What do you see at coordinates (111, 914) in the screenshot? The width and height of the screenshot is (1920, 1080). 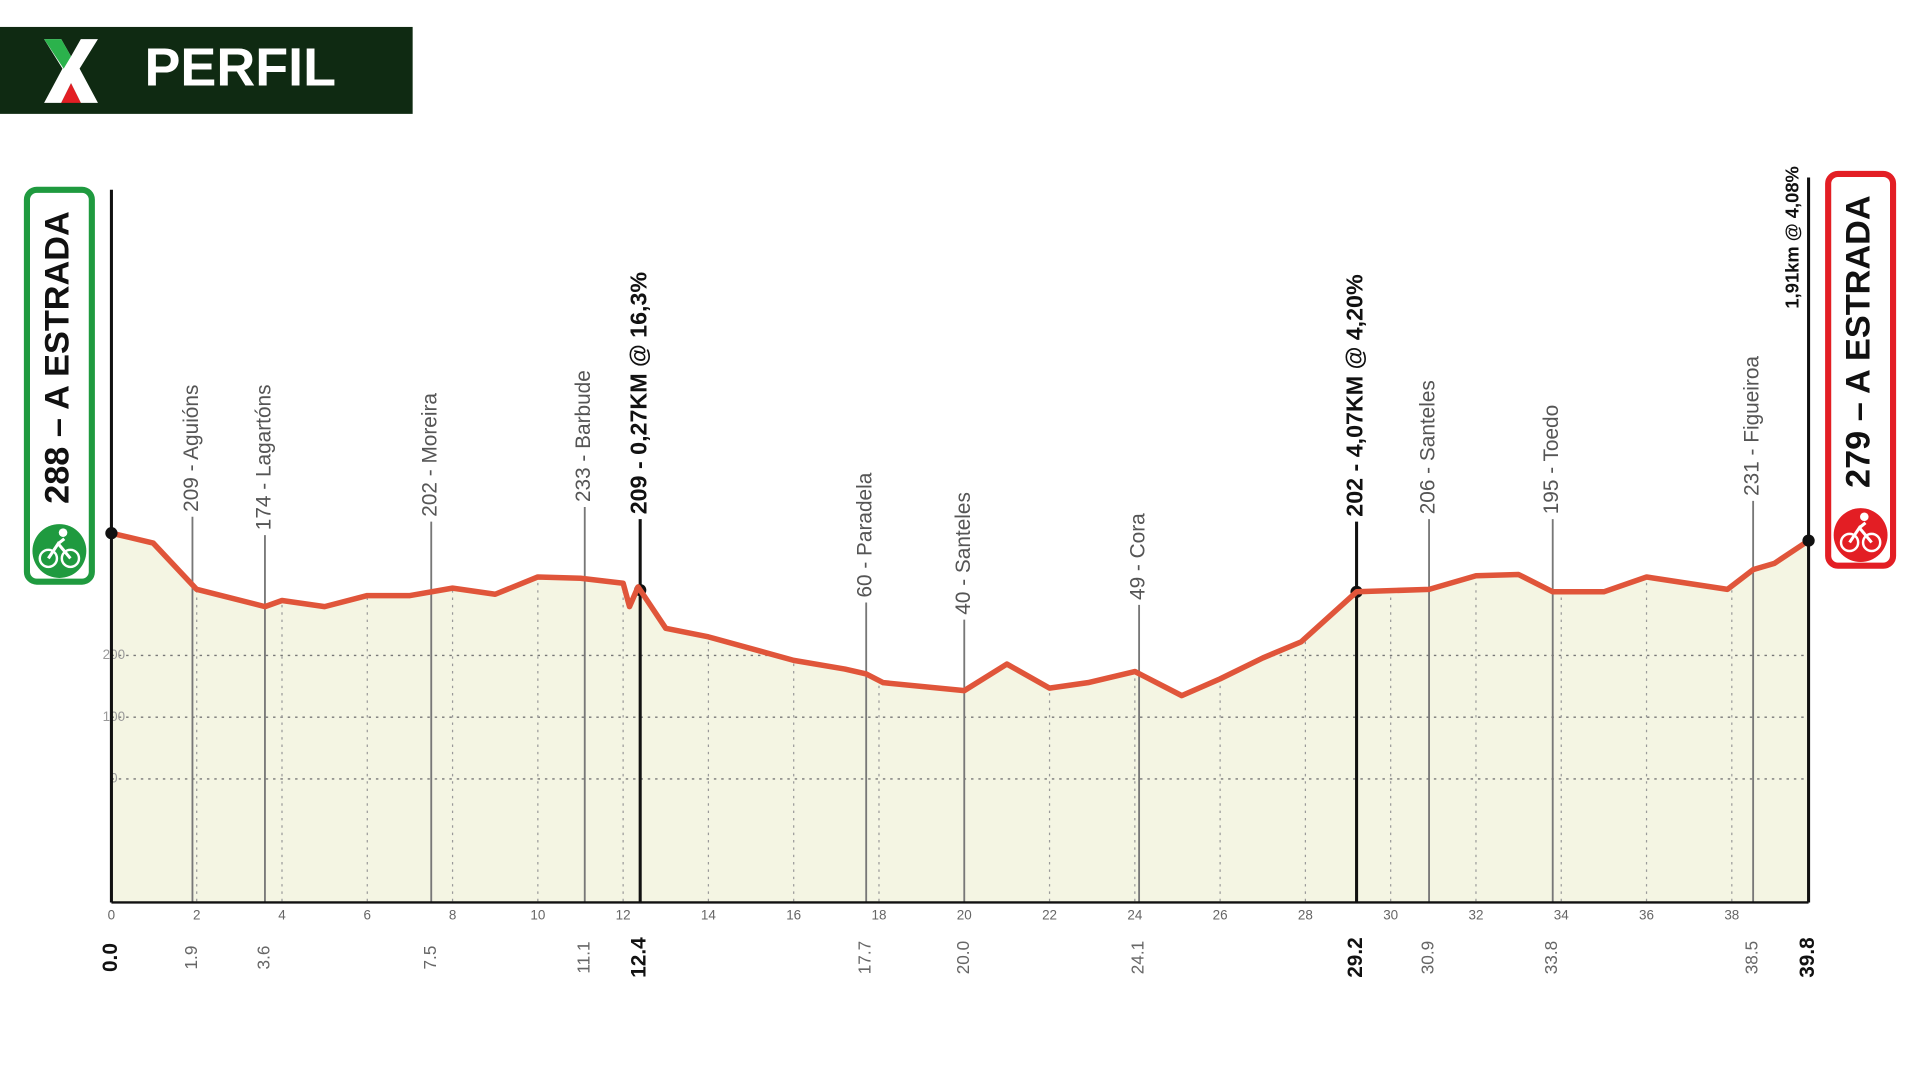 I see `x-tick-label: 0` at bounding box center [111, 914].